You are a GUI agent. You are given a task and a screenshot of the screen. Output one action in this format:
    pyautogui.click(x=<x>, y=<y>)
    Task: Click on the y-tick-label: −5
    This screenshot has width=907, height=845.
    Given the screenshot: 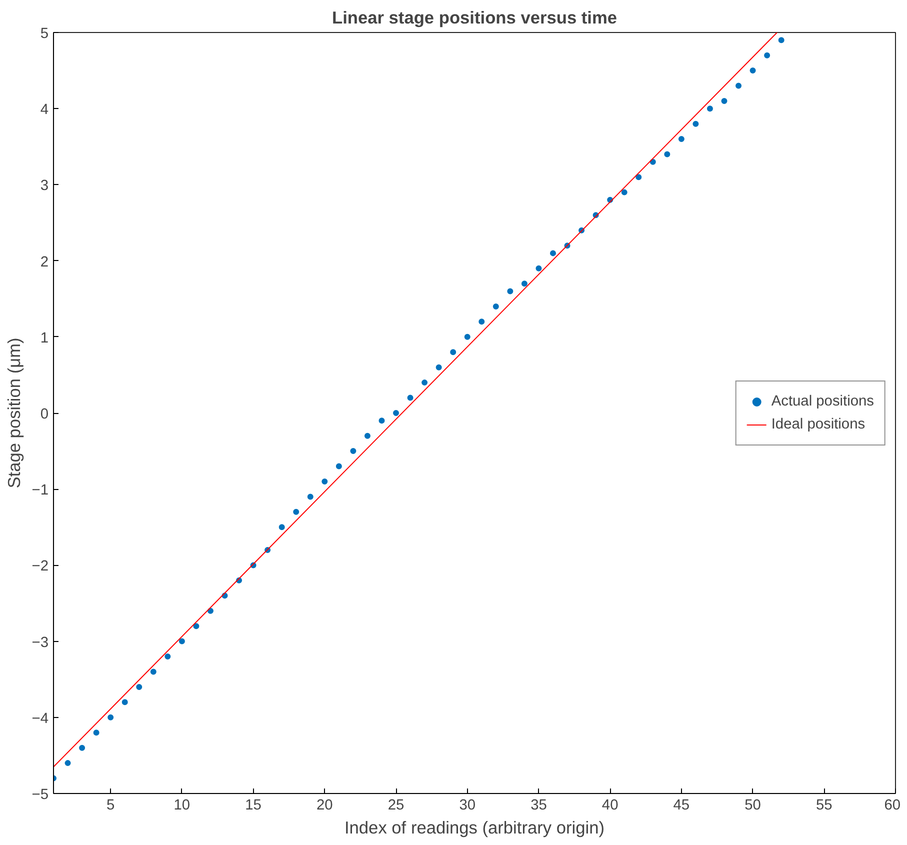 What is the action you would take?
    pyautogui.click(x=40, y=795)
    